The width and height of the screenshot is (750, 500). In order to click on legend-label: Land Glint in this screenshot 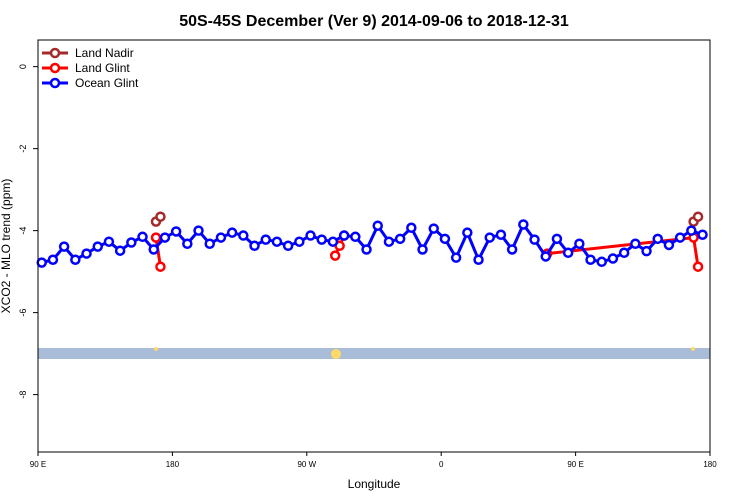, I will do `click(102, 68)`.